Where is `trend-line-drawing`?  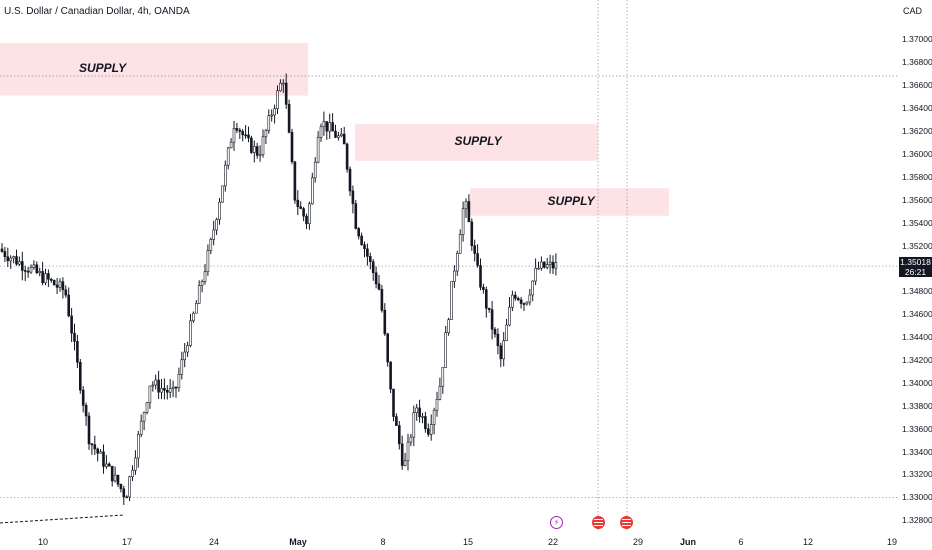 trend-line-drawing is located at coordinates (62, 519).